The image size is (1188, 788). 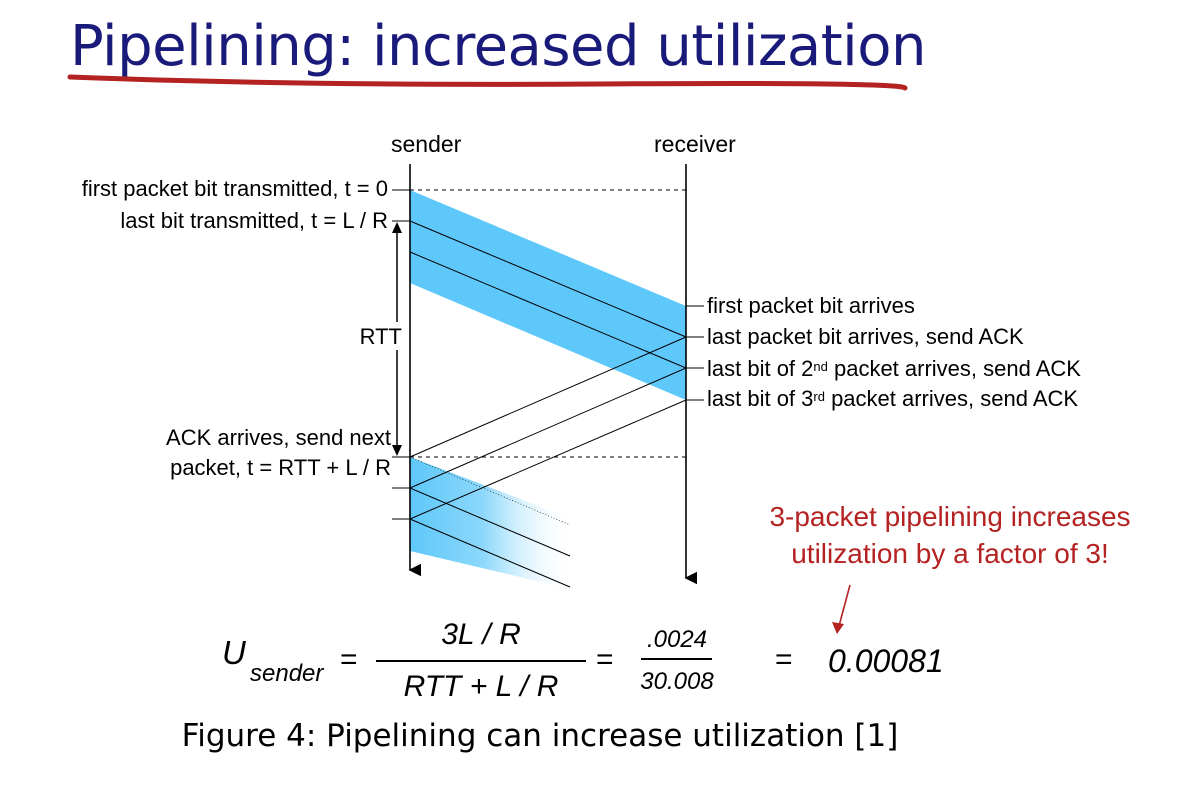 I want to click on equation-equals-2: =, so click(x=605, y=659).